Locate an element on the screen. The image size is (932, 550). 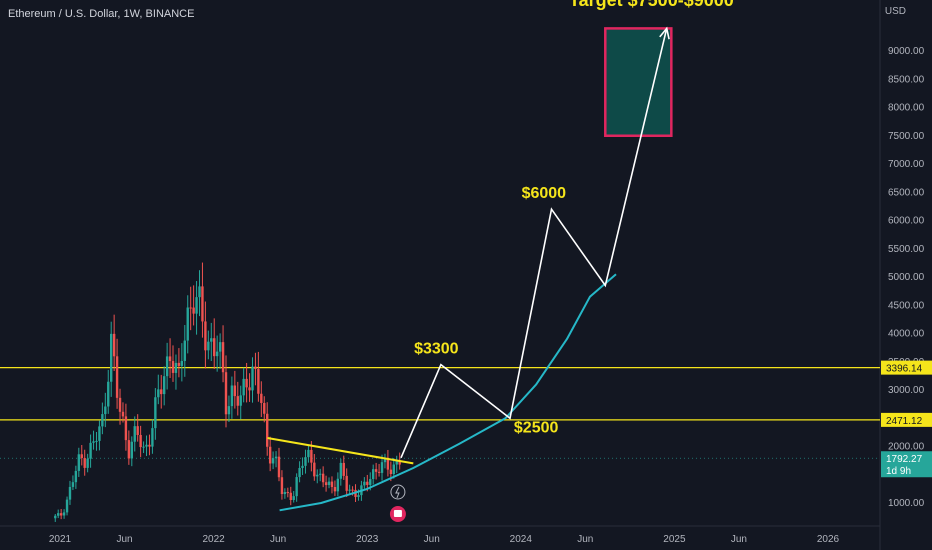
y-tick-label: 5500.00 is located at coordinates (906, 249).